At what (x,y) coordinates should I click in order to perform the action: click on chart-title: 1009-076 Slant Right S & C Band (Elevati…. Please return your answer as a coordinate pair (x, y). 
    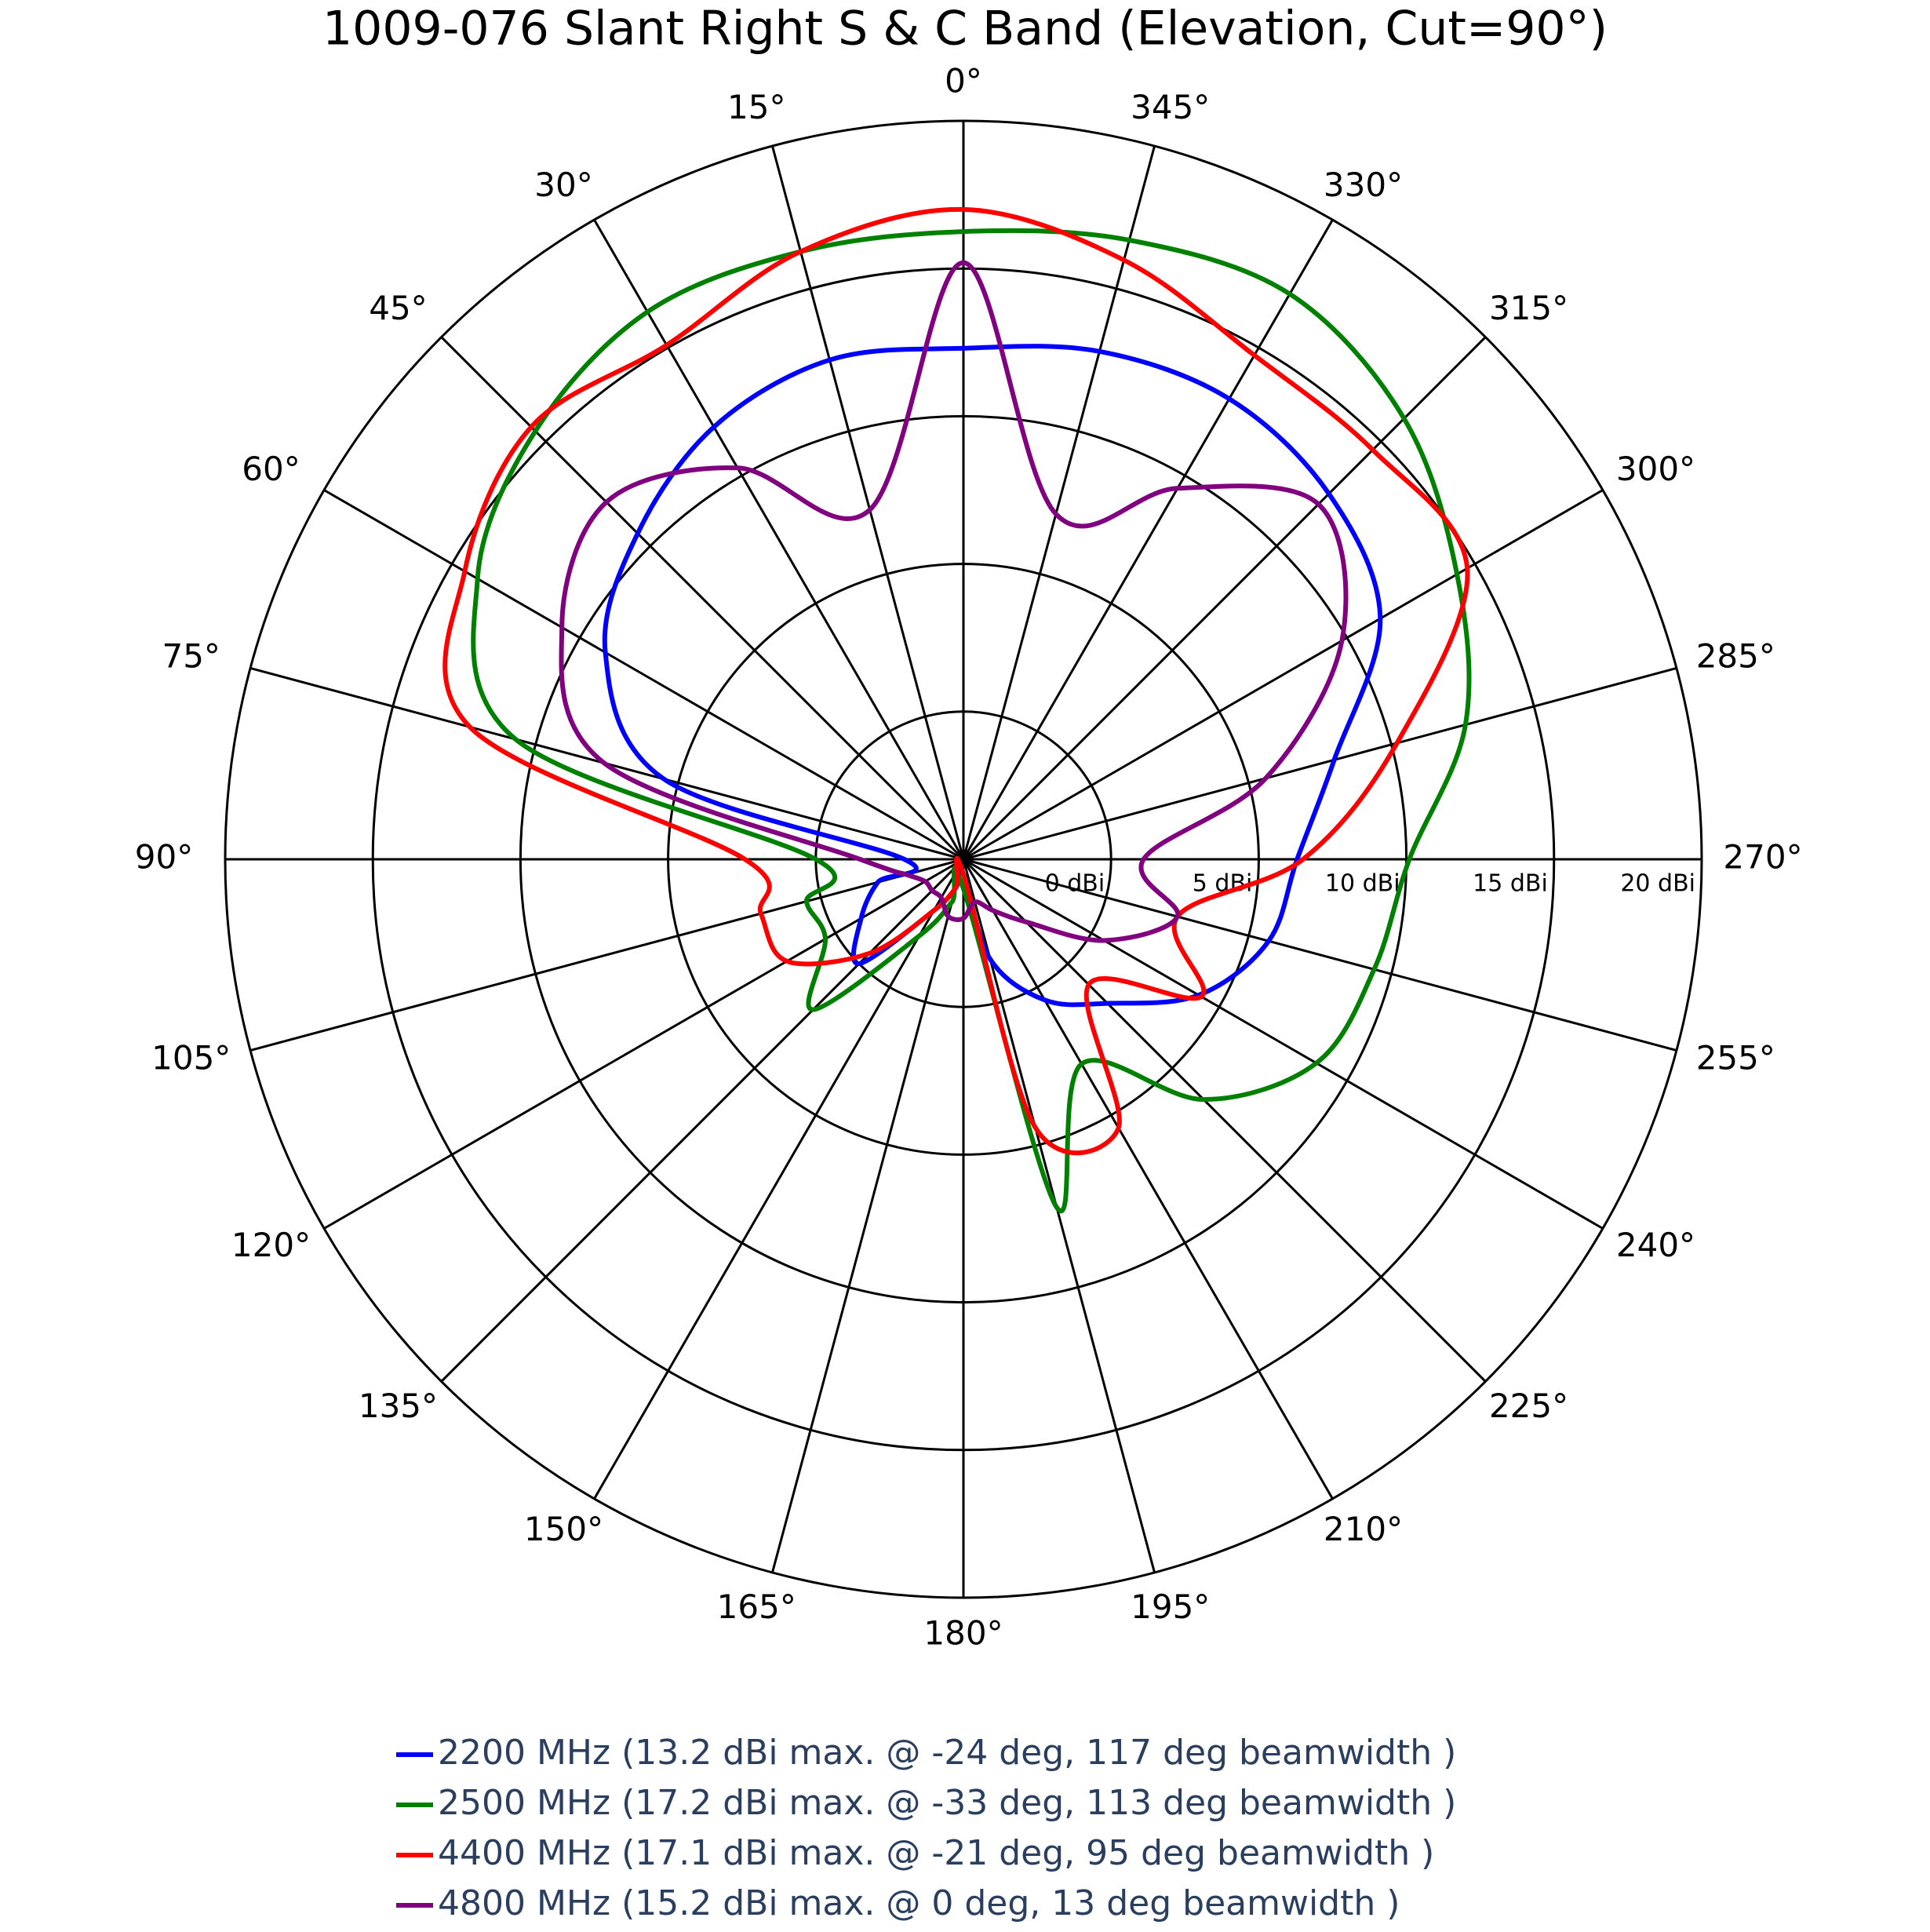
    Looking at the image, I should click on (965, 29).